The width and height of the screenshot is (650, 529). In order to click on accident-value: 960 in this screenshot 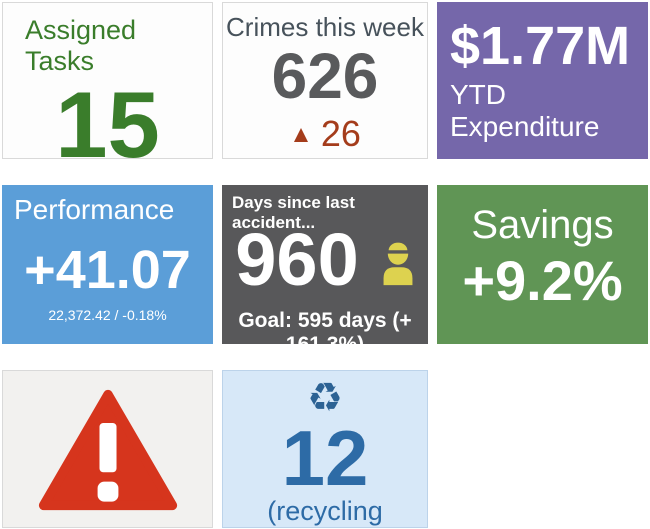, I will do `click(297, 259)`.